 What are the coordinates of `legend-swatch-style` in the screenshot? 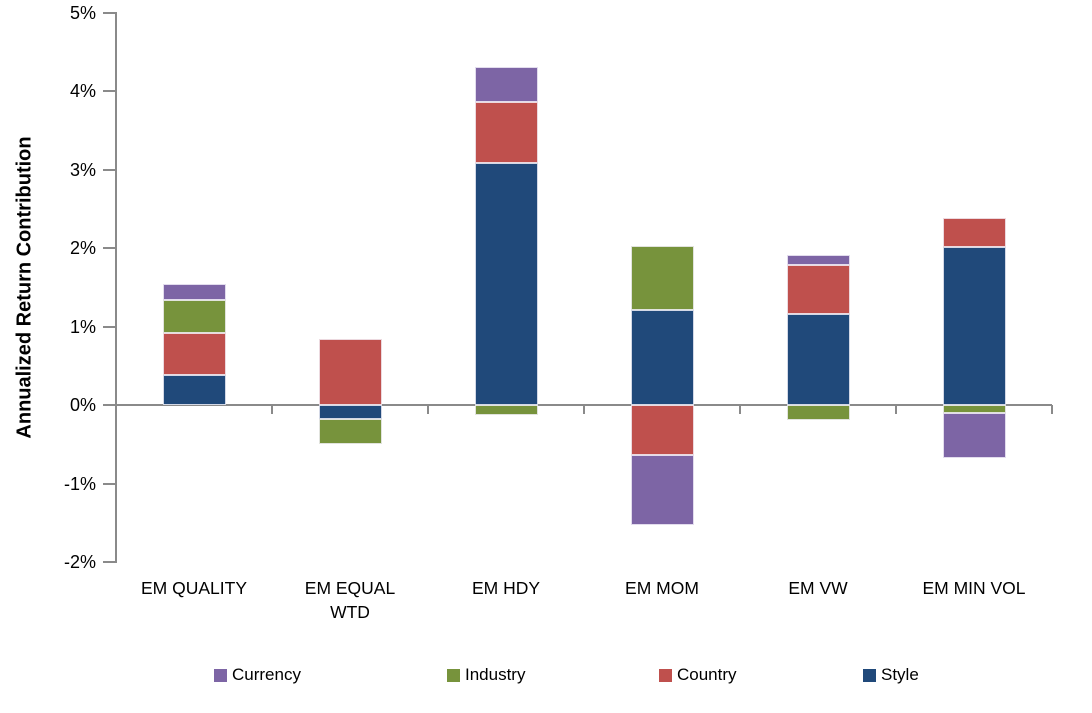 It's located at (869, 675).